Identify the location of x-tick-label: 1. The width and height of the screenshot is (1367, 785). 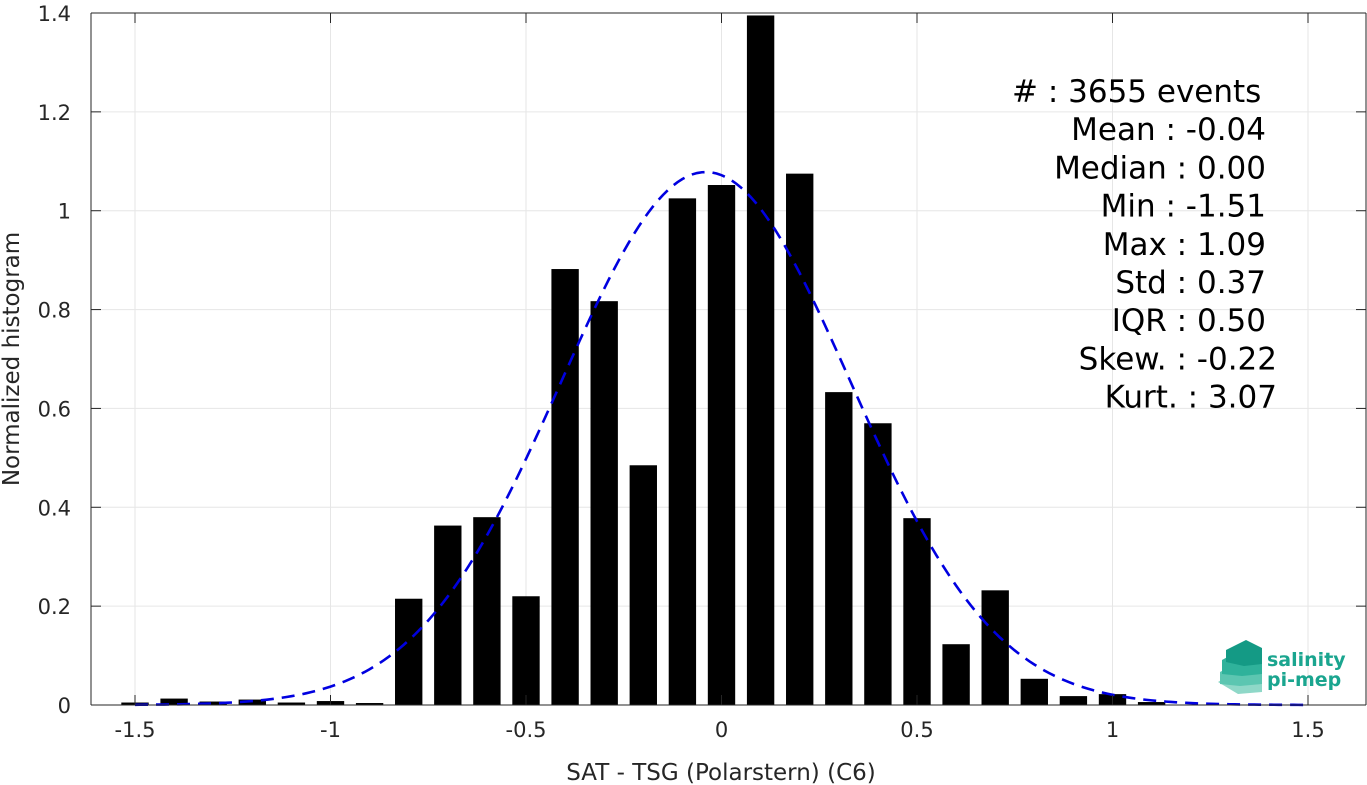
(1112, 730).